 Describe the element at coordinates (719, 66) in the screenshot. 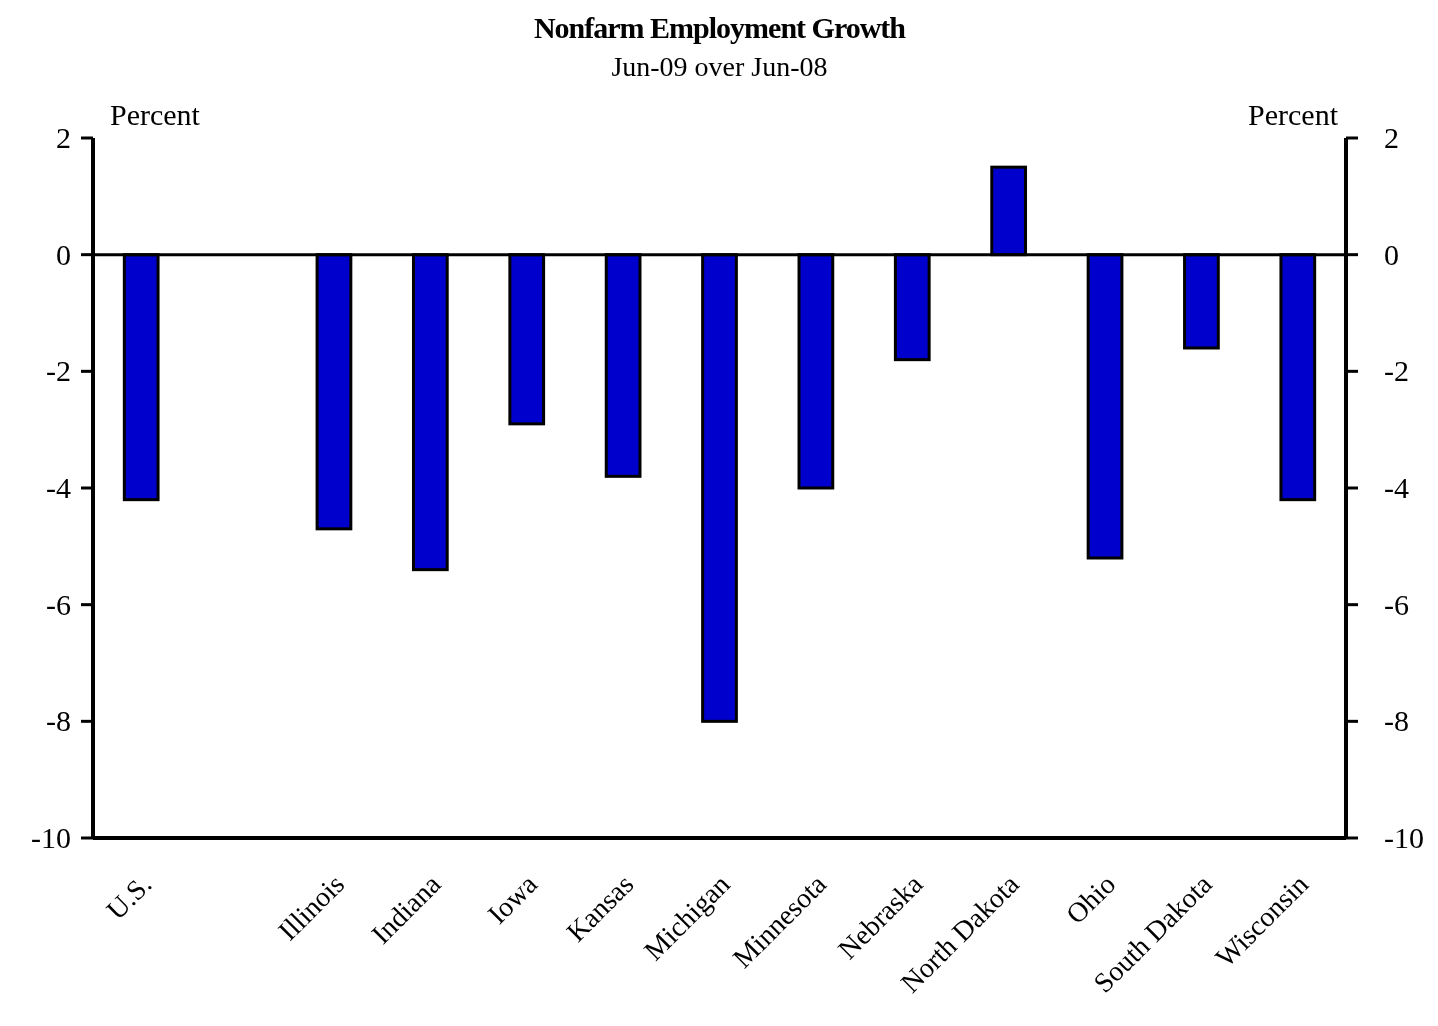

I see `chart-subtitle: Jun-09 over Jun-08` at that location.